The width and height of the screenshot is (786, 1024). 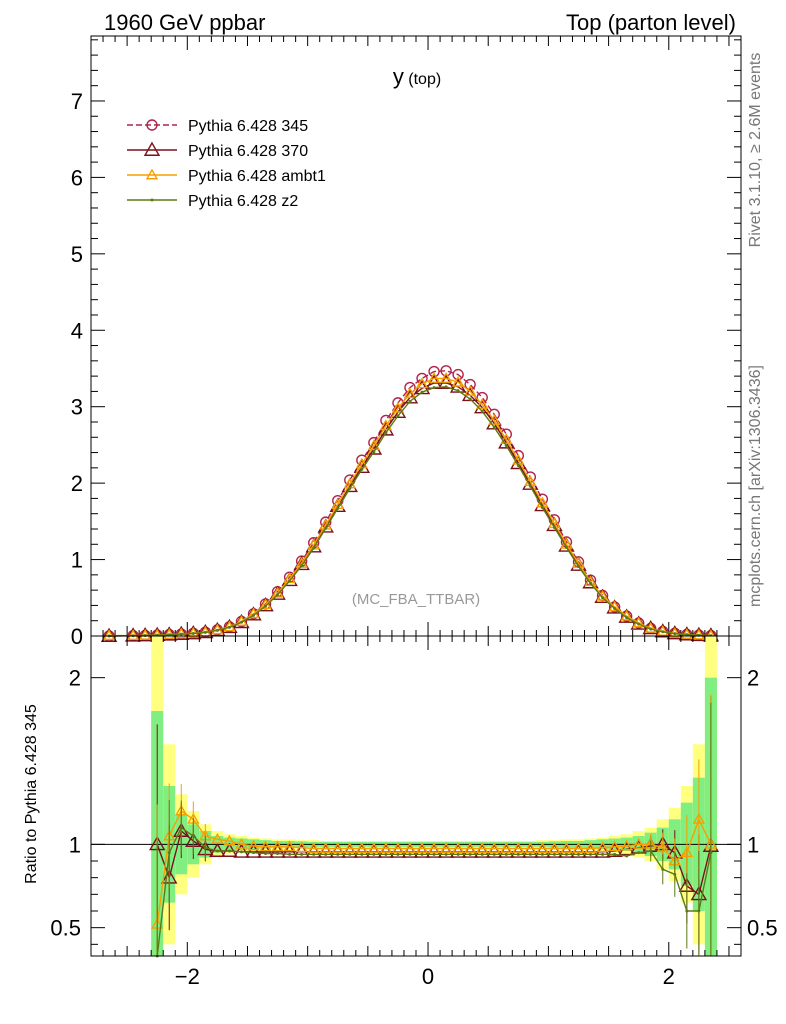 What do you see at coordinates (753, 678) in the screenshot?
I see `ratio-y-tick-label-right: 2` at bounding box center [753, 678].